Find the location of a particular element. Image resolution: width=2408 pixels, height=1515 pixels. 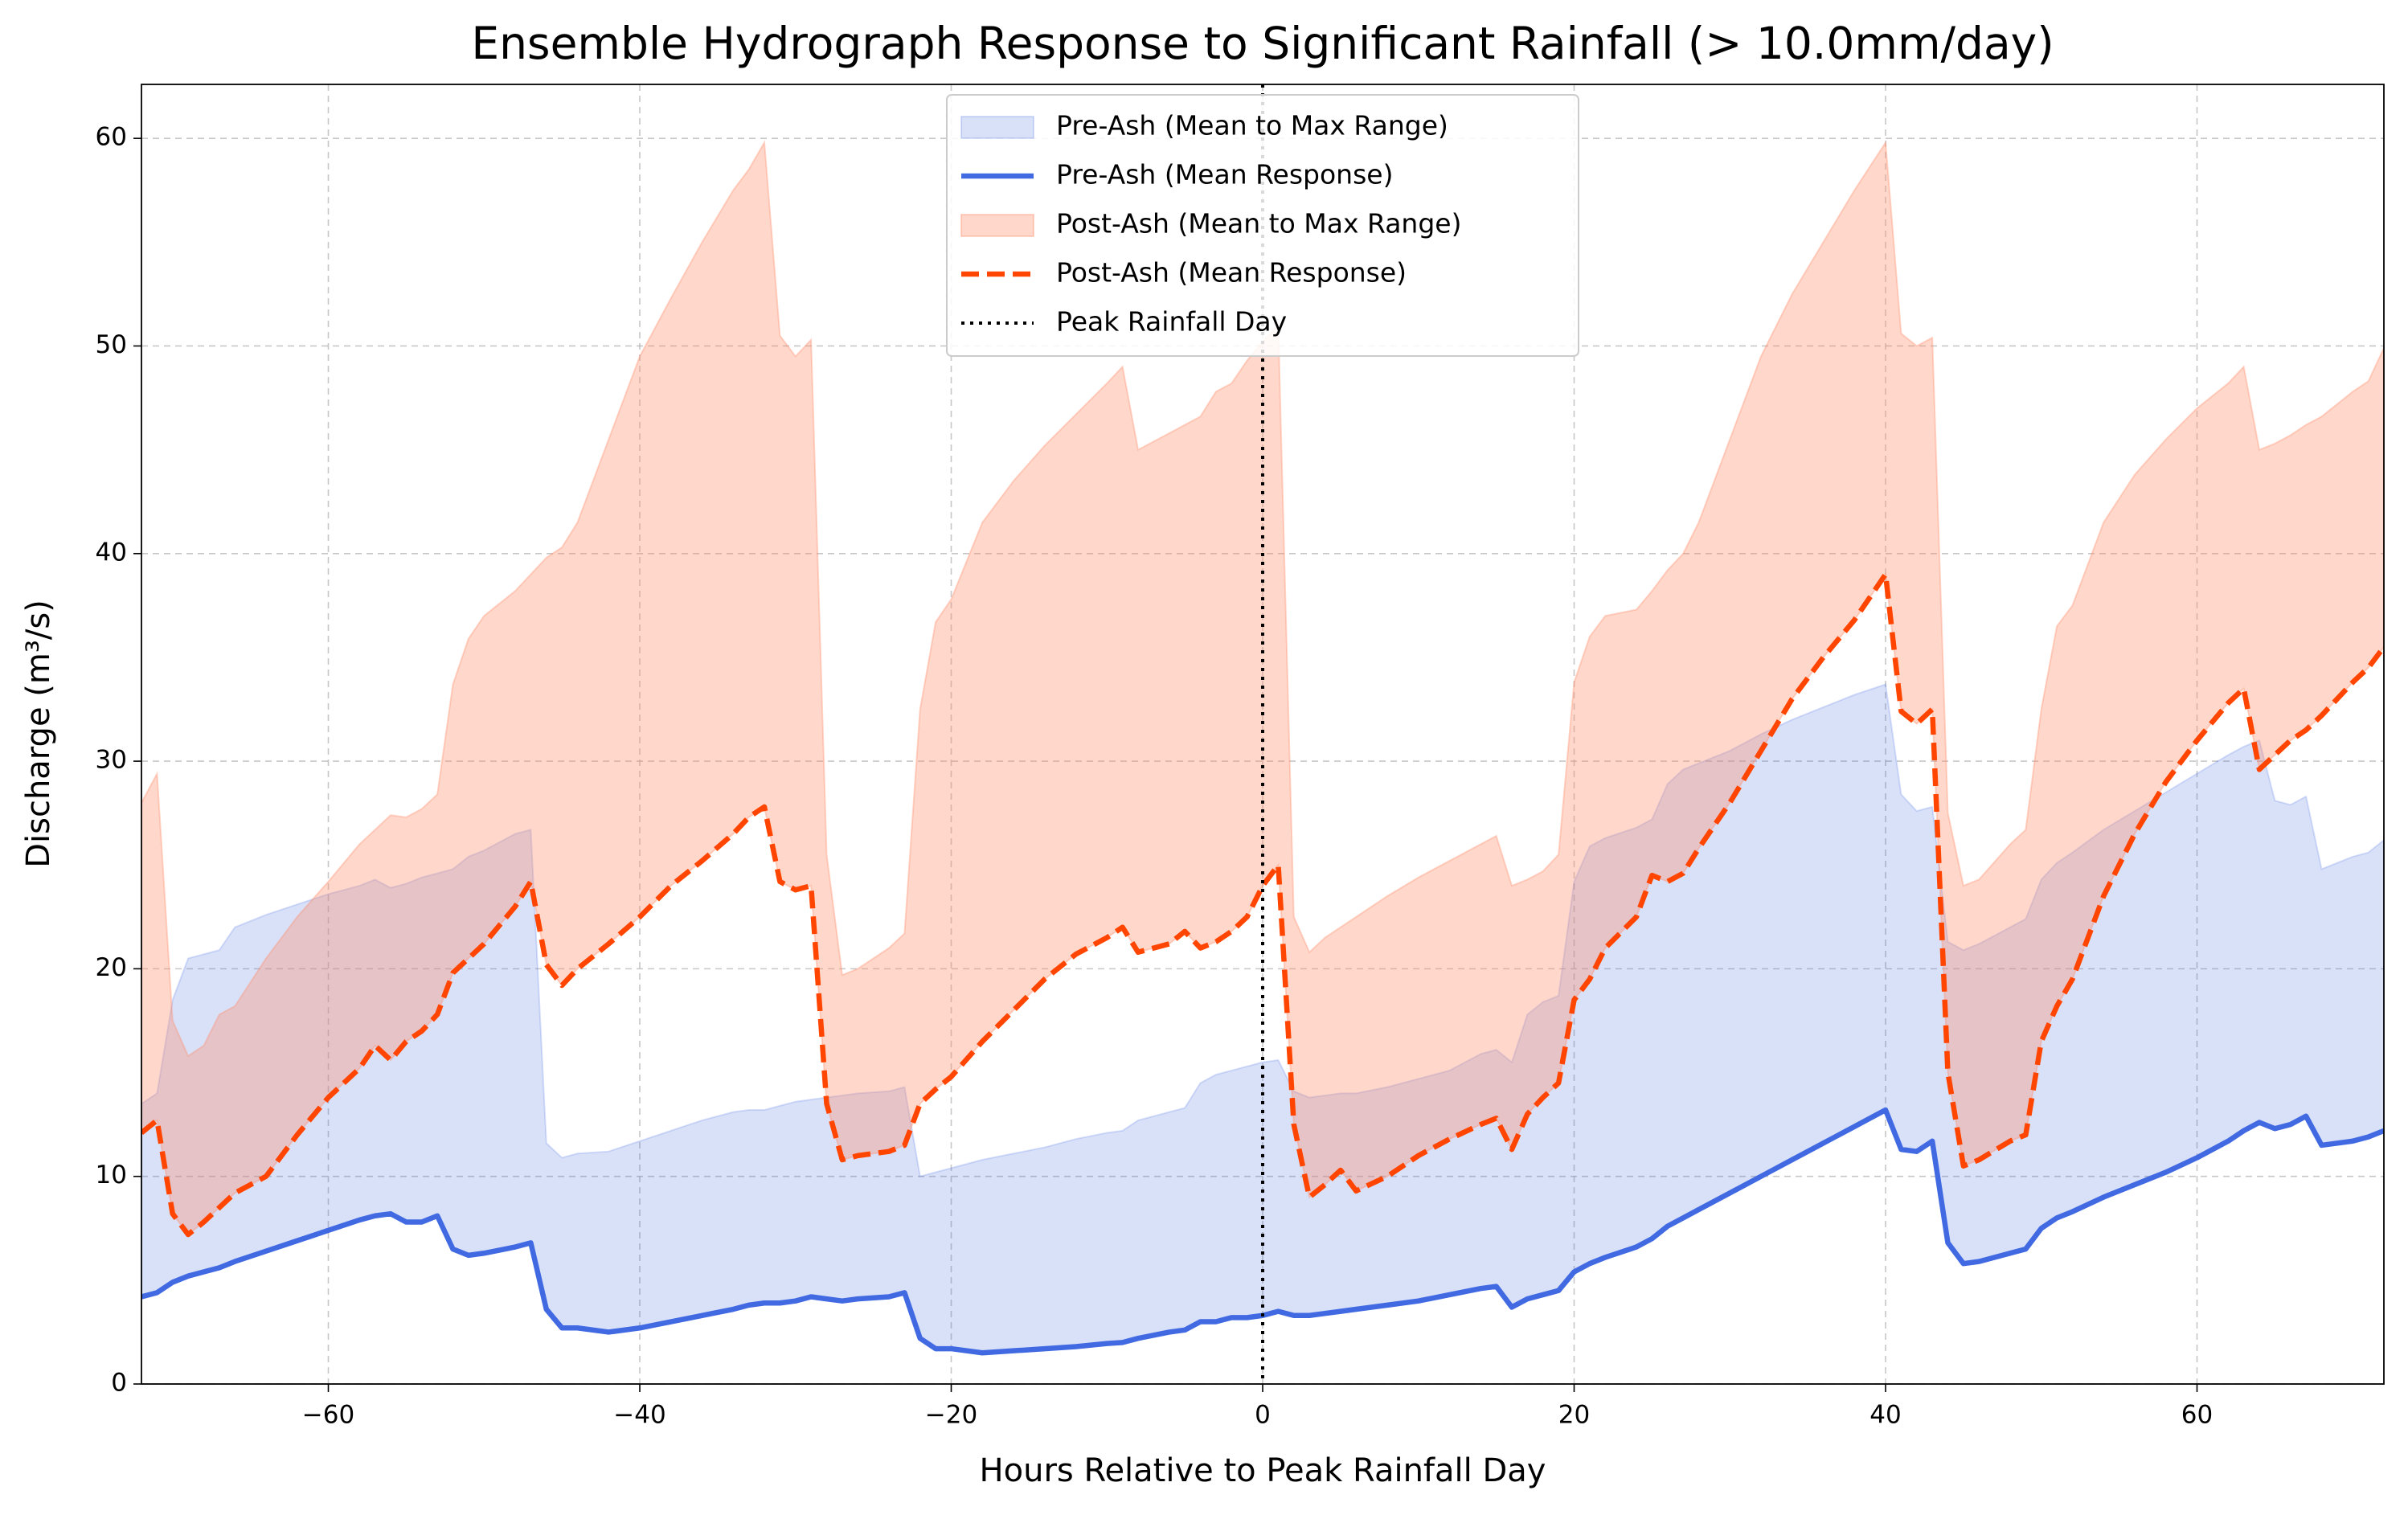

x-tick-label: 40 is located at coordinates (1885, 1416).